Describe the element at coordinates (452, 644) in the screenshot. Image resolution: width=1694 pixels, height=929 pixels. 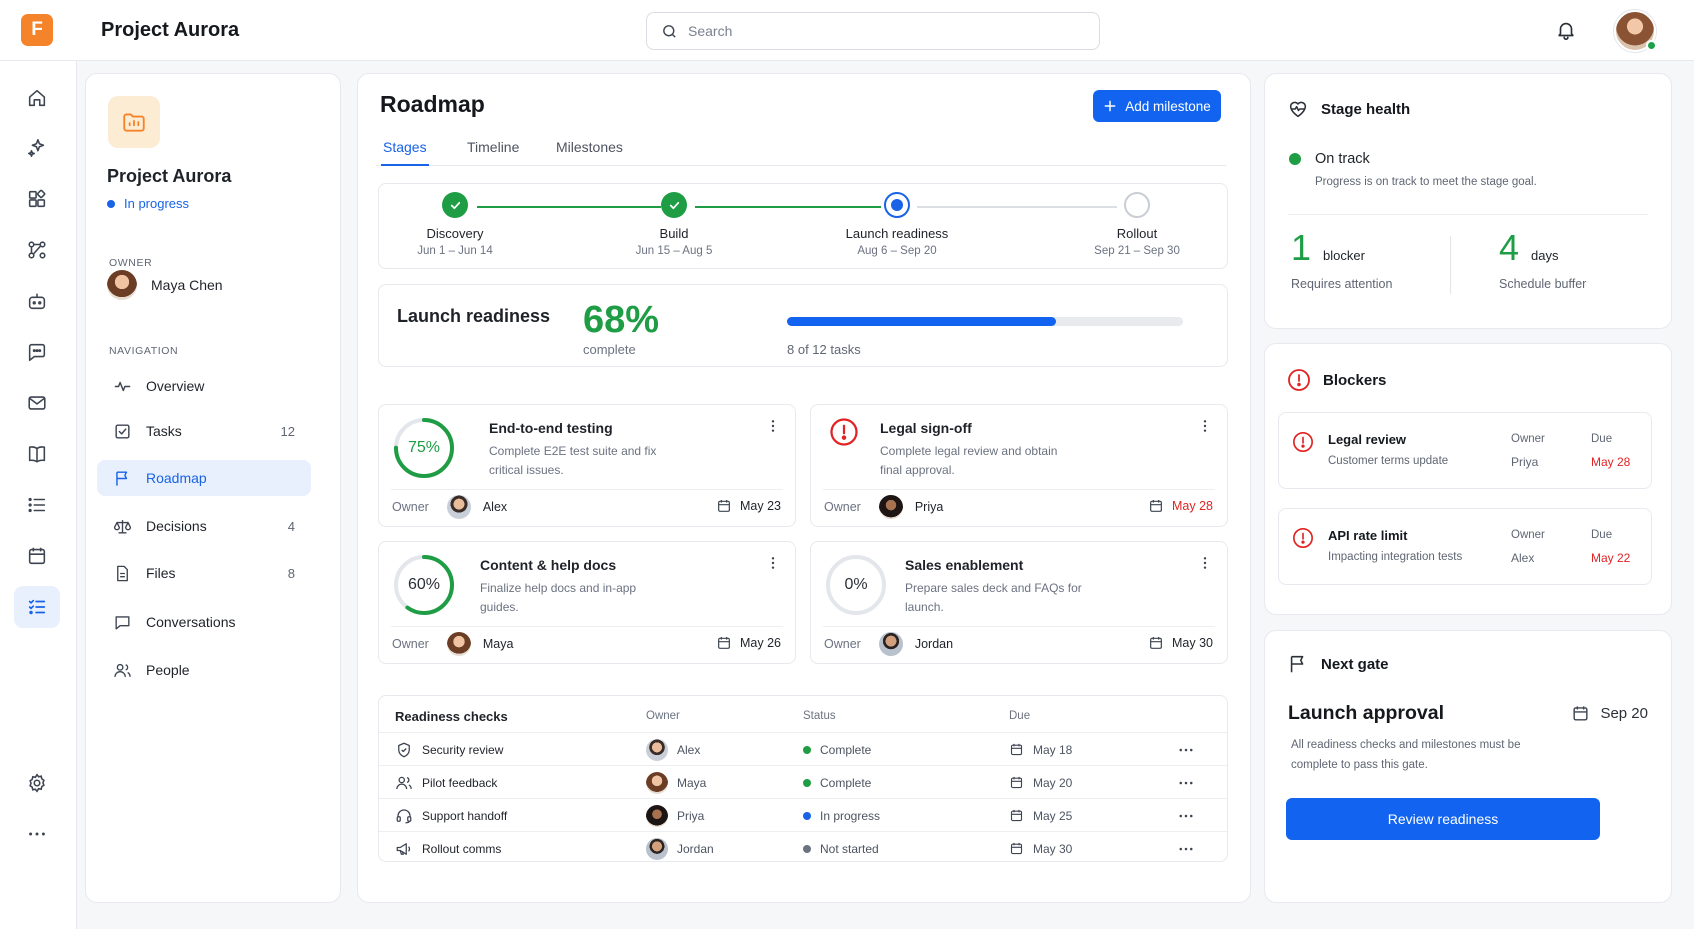
I see `milestone-owner: Owner Maya` at that location.